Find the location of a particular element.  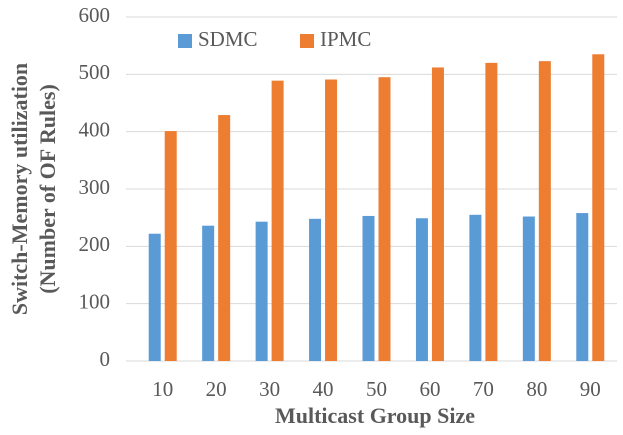

y-tick-label: 200 is located at coordinates (95, 244).